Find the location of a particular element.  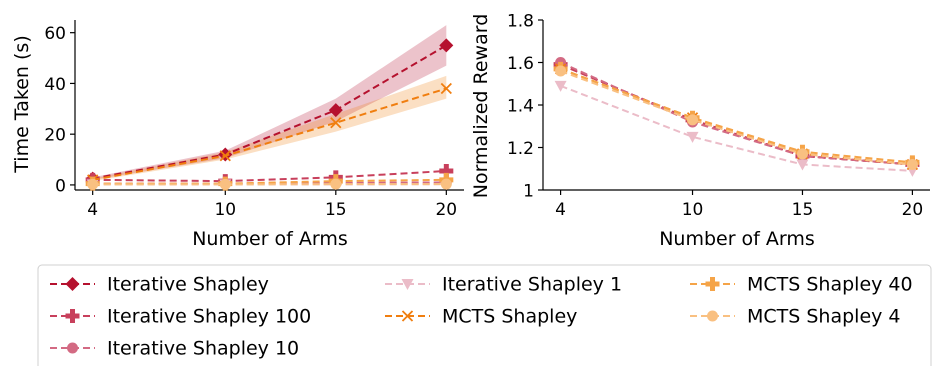

reward-y-tick-label: 1.6 is located at coordinates (520, 64).